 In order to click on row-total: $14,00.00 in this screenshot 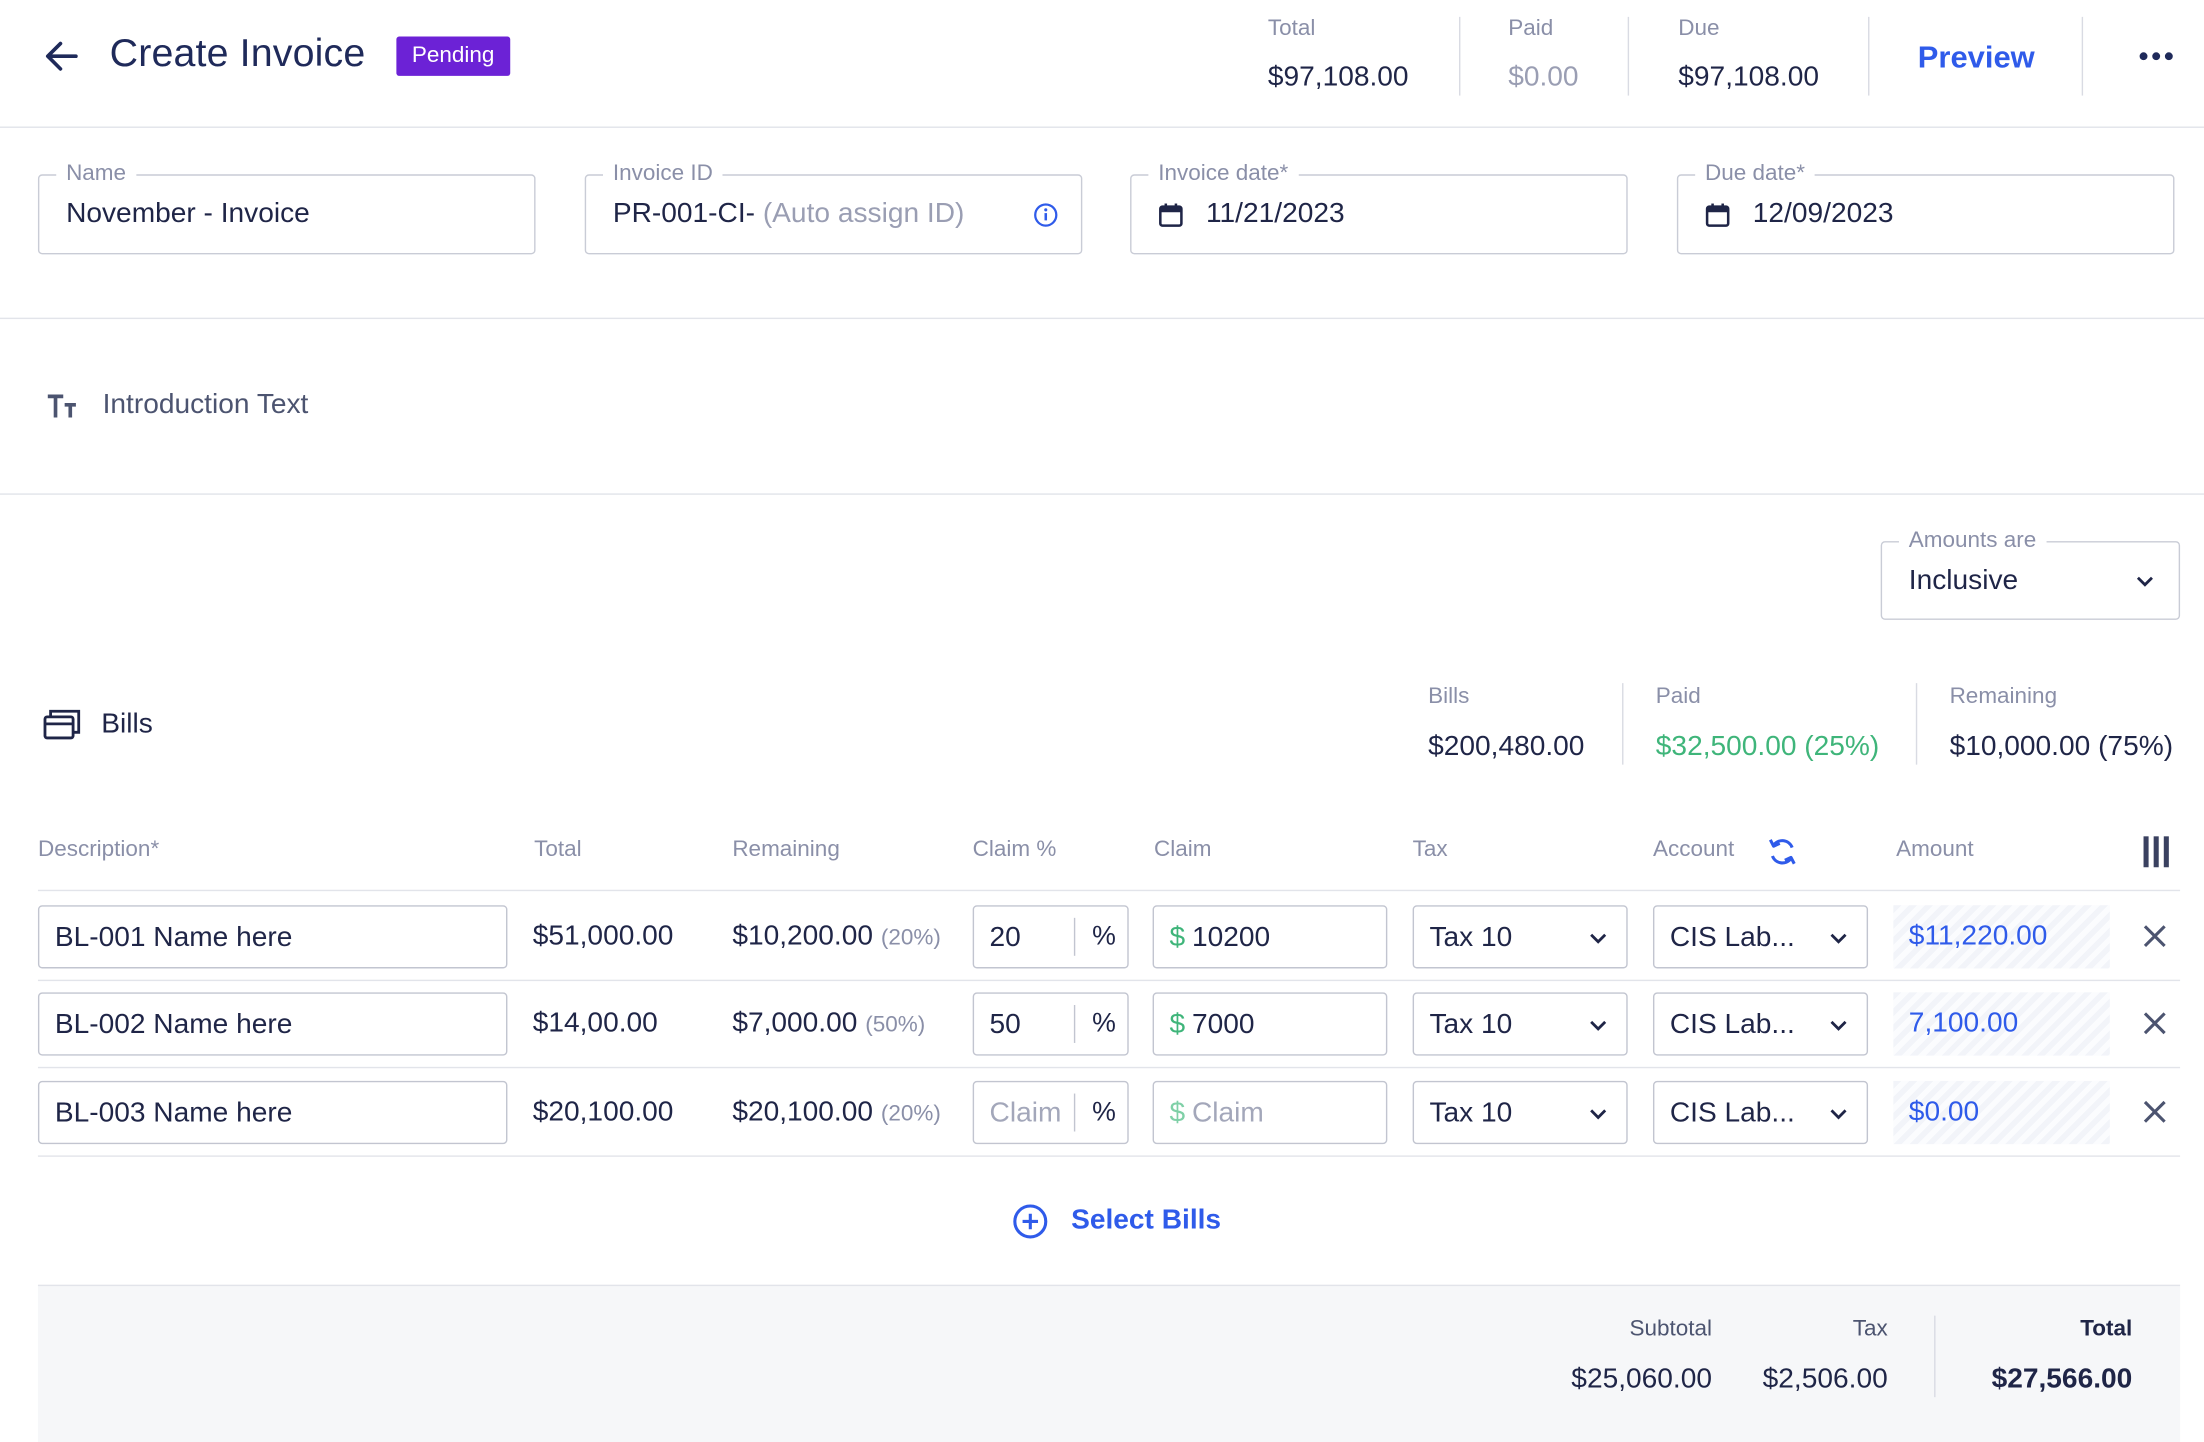, I will do `click(595, 1023)`.